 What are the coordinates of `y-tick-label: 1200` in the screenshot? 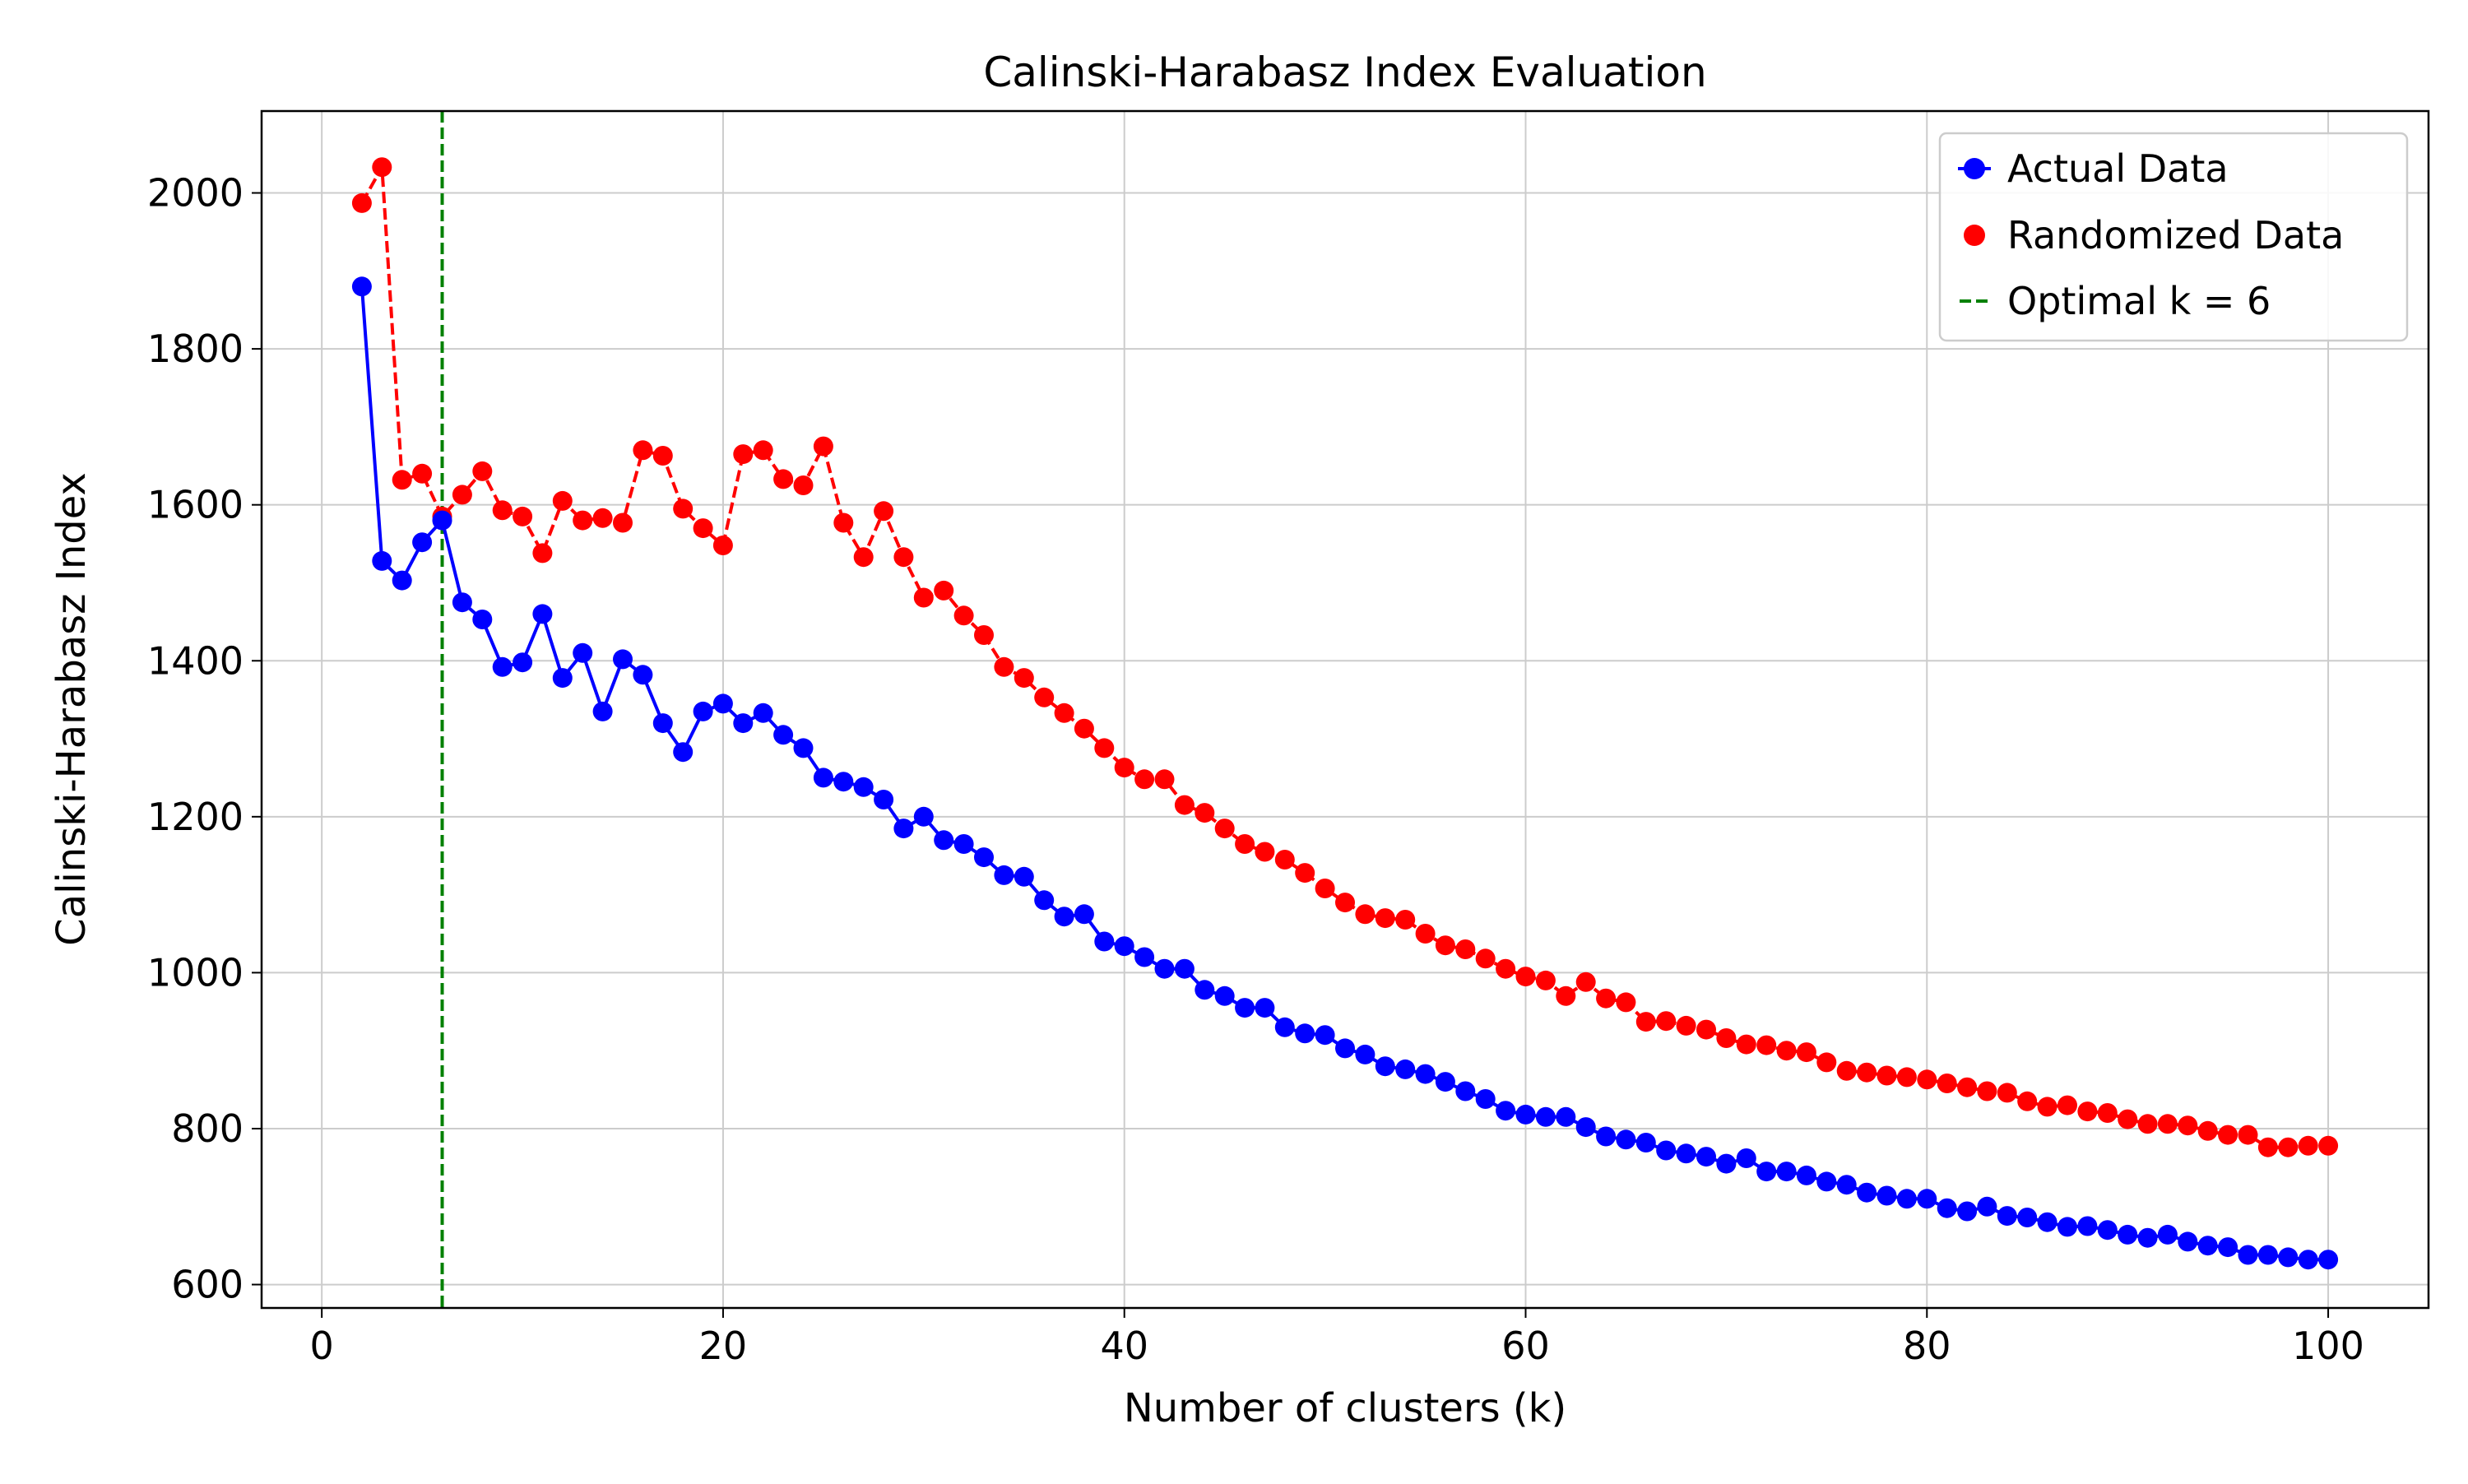 It's located at (195, 817).